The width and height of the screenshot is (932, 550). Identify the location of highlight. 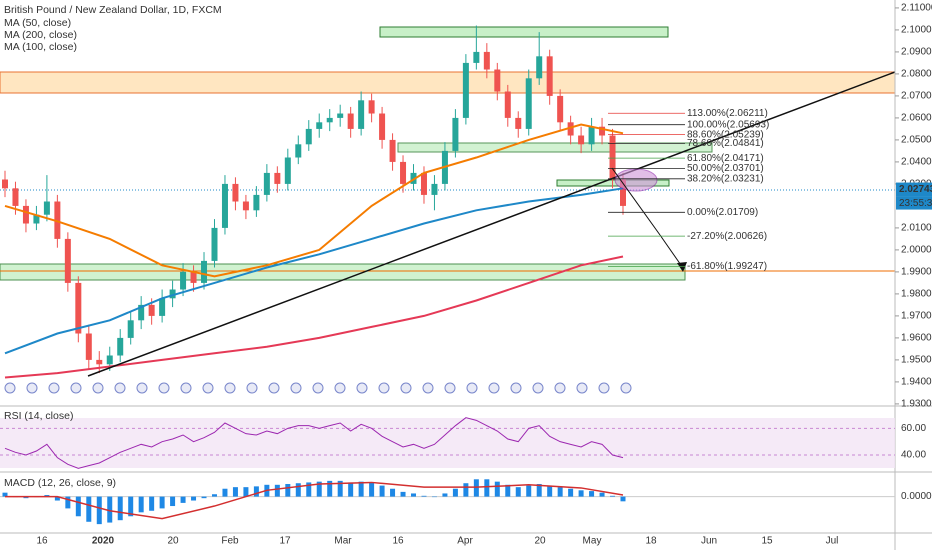
(636, 180).